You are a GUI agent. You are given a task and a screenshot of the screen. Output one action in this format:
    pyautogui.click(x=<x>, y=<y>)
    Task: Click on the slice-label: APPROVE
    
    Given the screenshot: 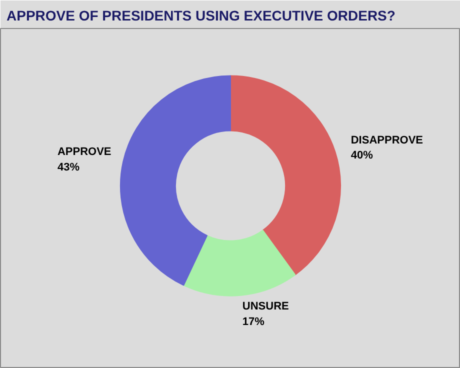 What is the action you would take?
    pyautogui.click(x=84, y=152)
    